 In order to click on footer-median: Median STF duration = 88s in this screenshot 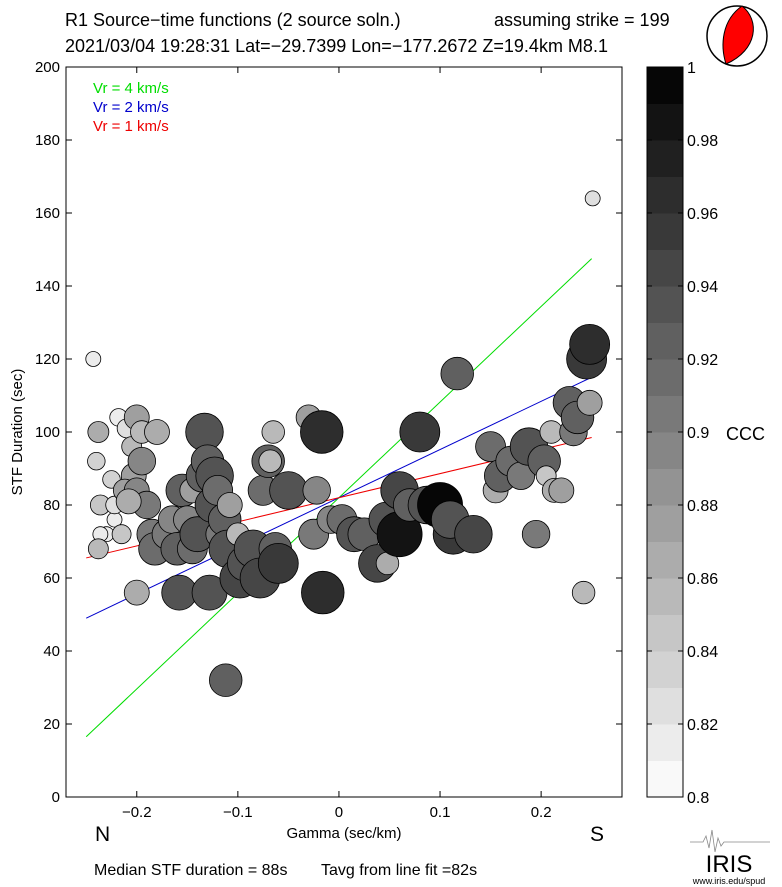, I will do `click(190, 870)`.